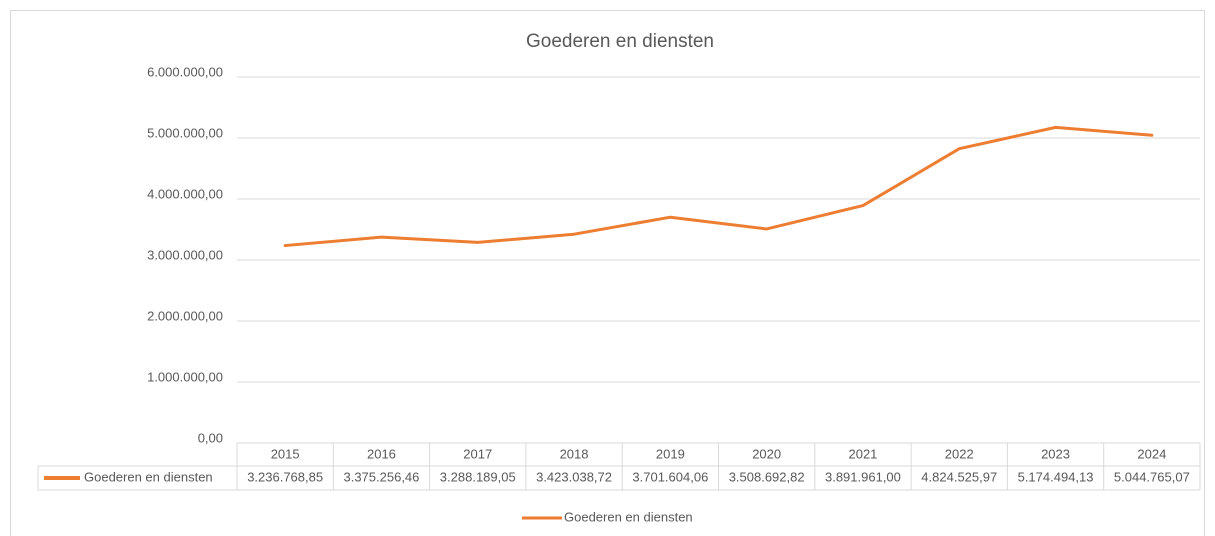 The width and height of the screenshot is (1215, 536). What do you see at coordinates (185, 315) in the screenshot?
I see `y-tick-label: 2.000.000,00` at bounding box center [185, 315].